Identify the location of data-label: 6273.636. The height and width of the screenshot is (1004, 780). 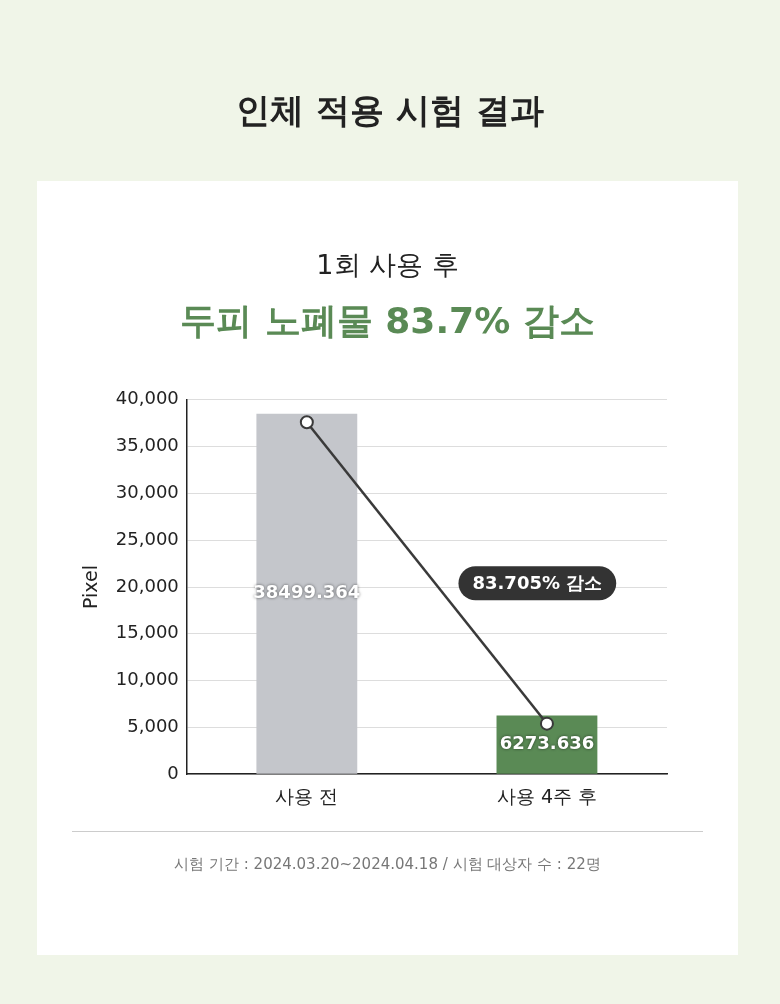
(547, 743).